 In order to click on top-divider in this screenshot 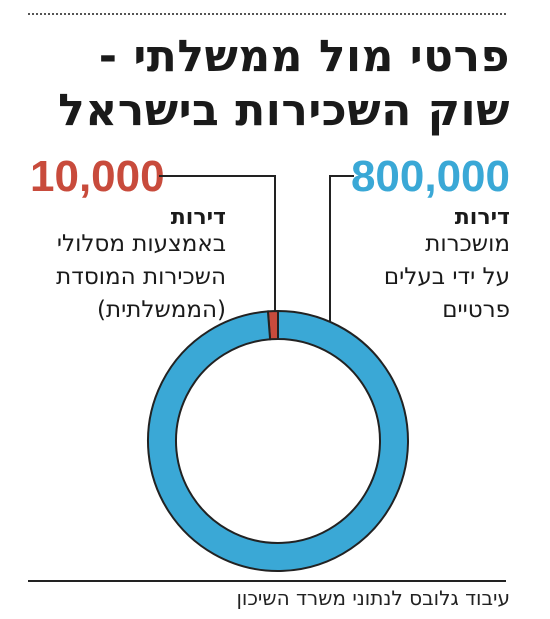, I will do `click(267, 14)`.